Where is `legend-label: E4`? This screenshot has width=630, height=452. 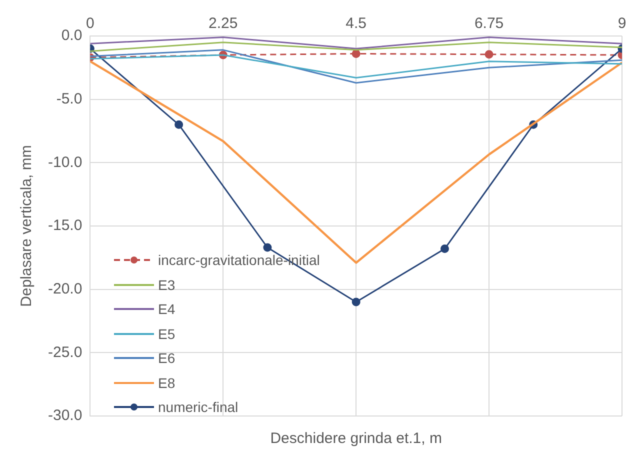
legend-label: E4 is located at coordinates (167, 309).